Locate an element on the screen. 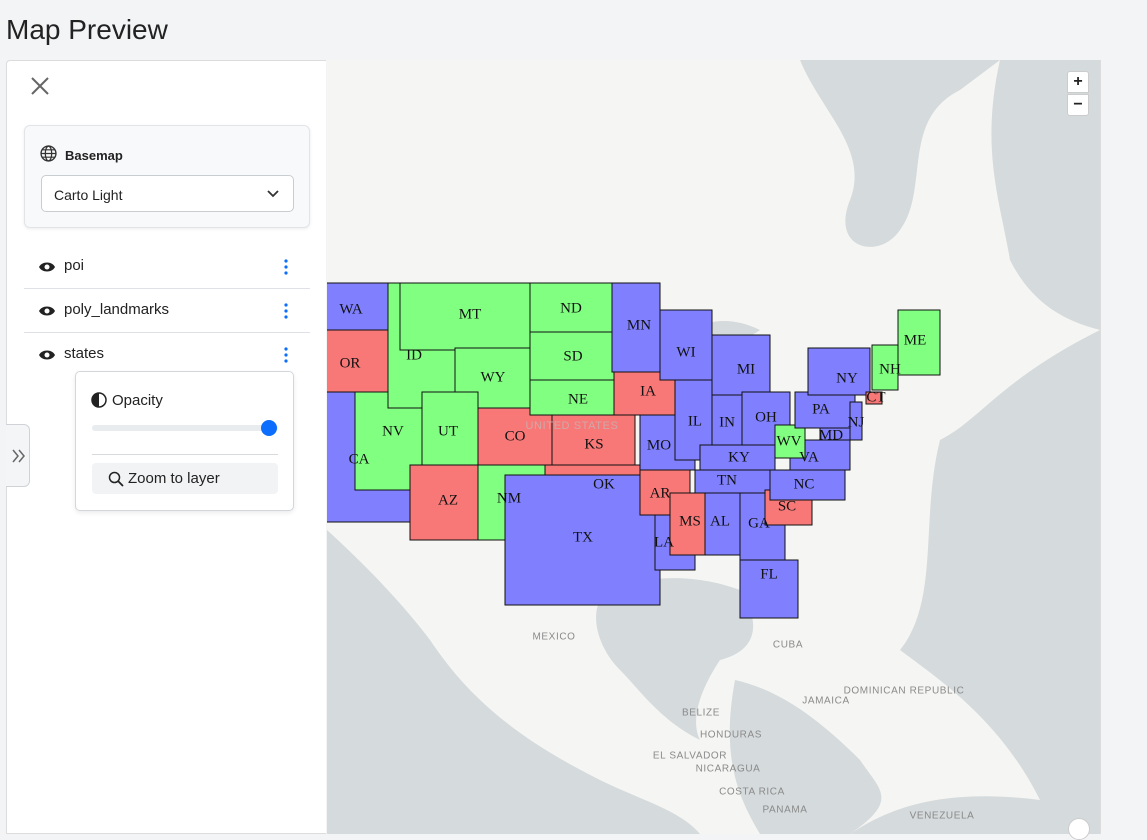 This screenshot has width=1147, height=840. state-label: AL is located at coordinates (720, 521).